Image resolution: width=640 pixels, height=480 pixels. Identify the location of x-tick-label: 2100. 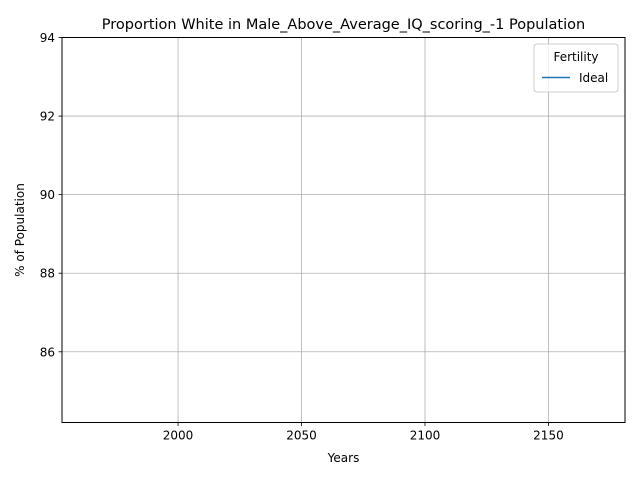
(425, 436).